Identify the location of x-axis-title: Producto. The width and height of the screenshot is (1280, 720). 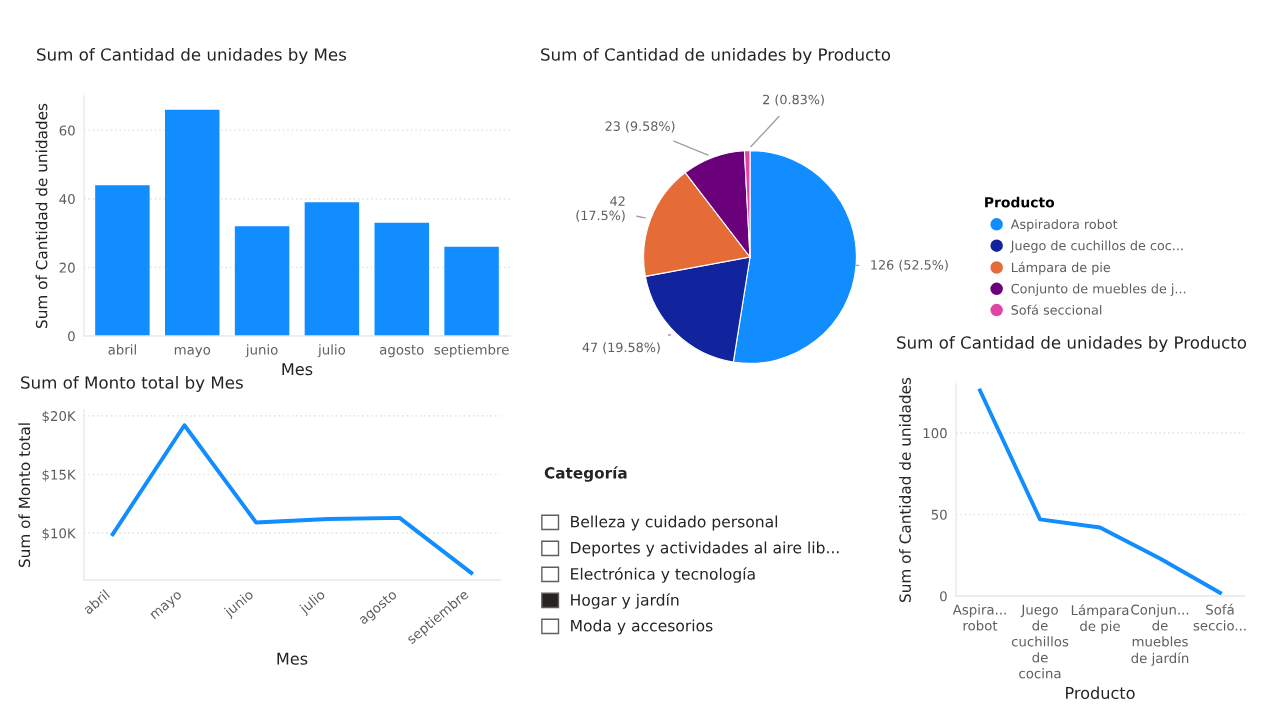
(1100, 693).